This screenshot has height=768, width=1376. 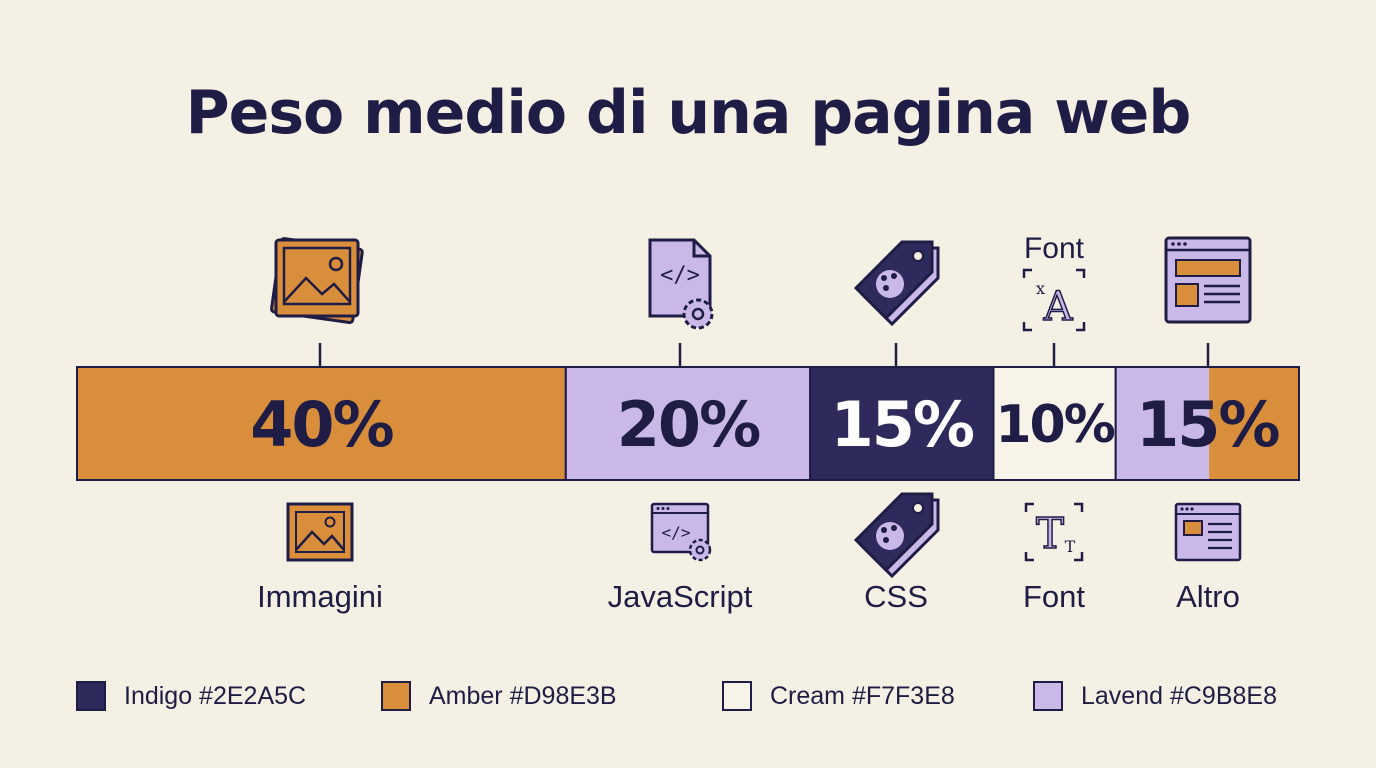 I want to click on legend-item-cream: Cream #F7F3E8, so click(x=838, y=696).